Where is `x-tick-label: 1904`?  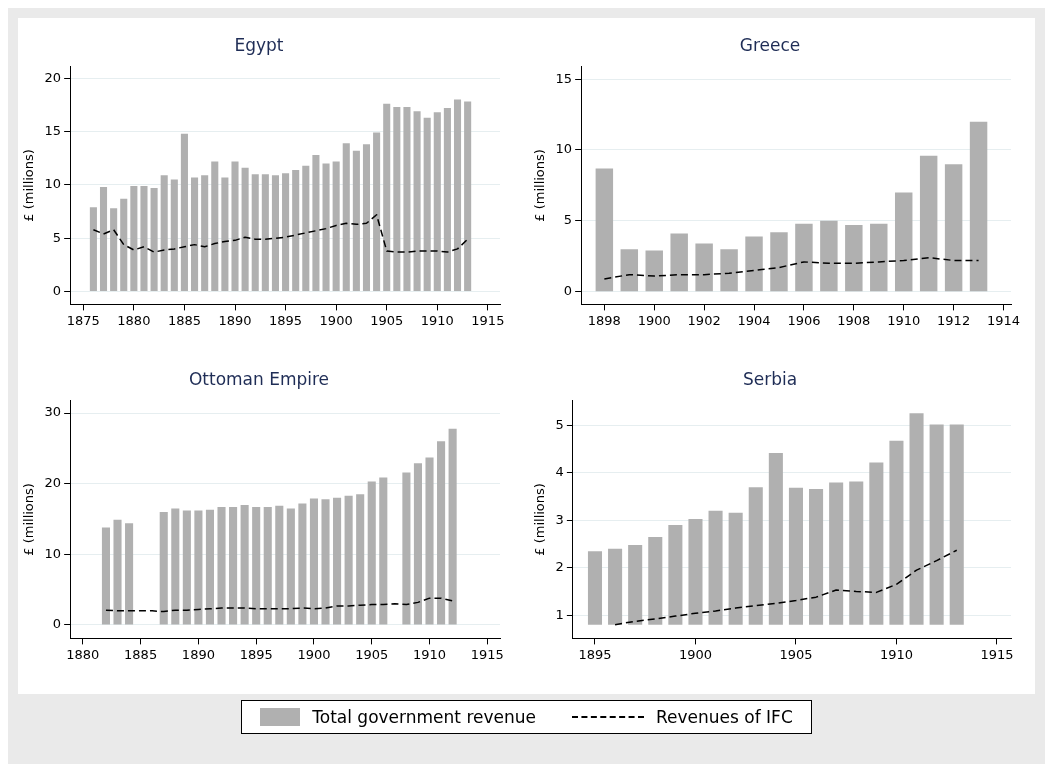
x-tick-label: 1904 is located at coordinates (754, 320).